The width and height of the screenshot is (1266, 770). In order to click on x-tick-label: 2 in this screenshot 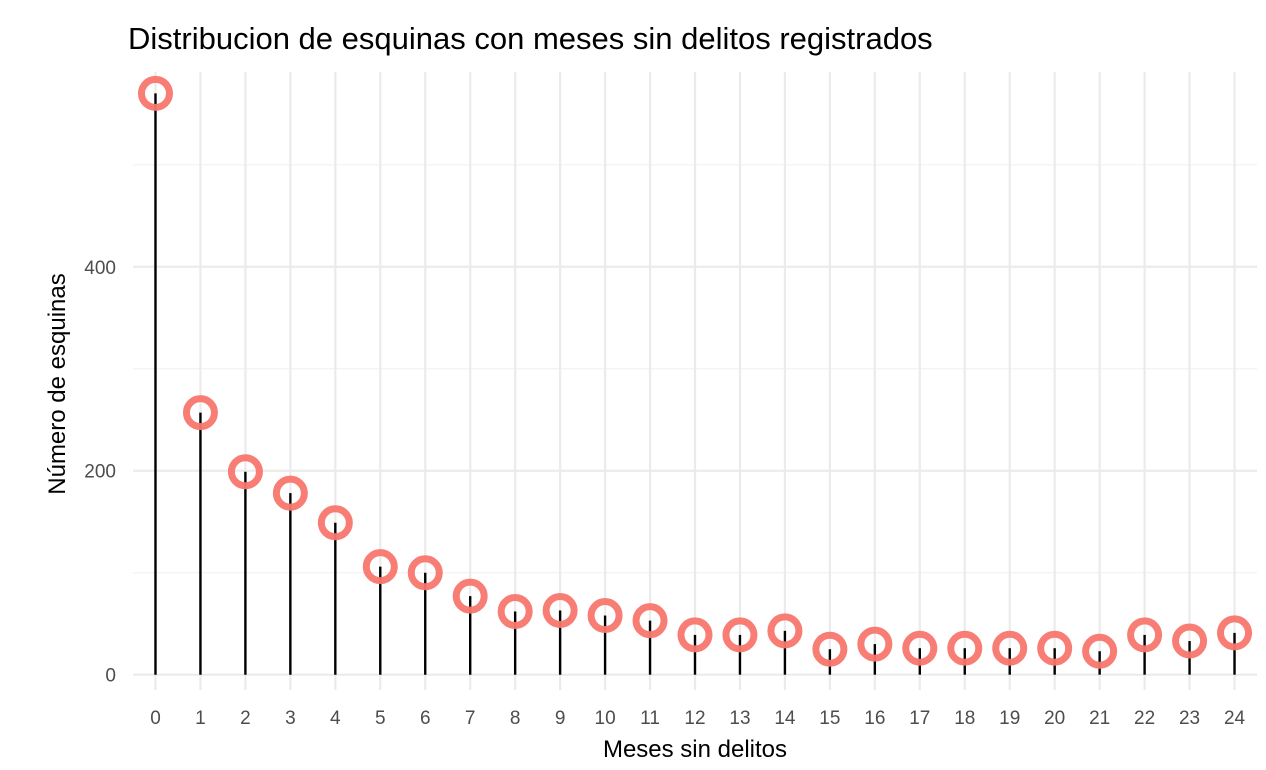, I will do `click(245, 718)`.